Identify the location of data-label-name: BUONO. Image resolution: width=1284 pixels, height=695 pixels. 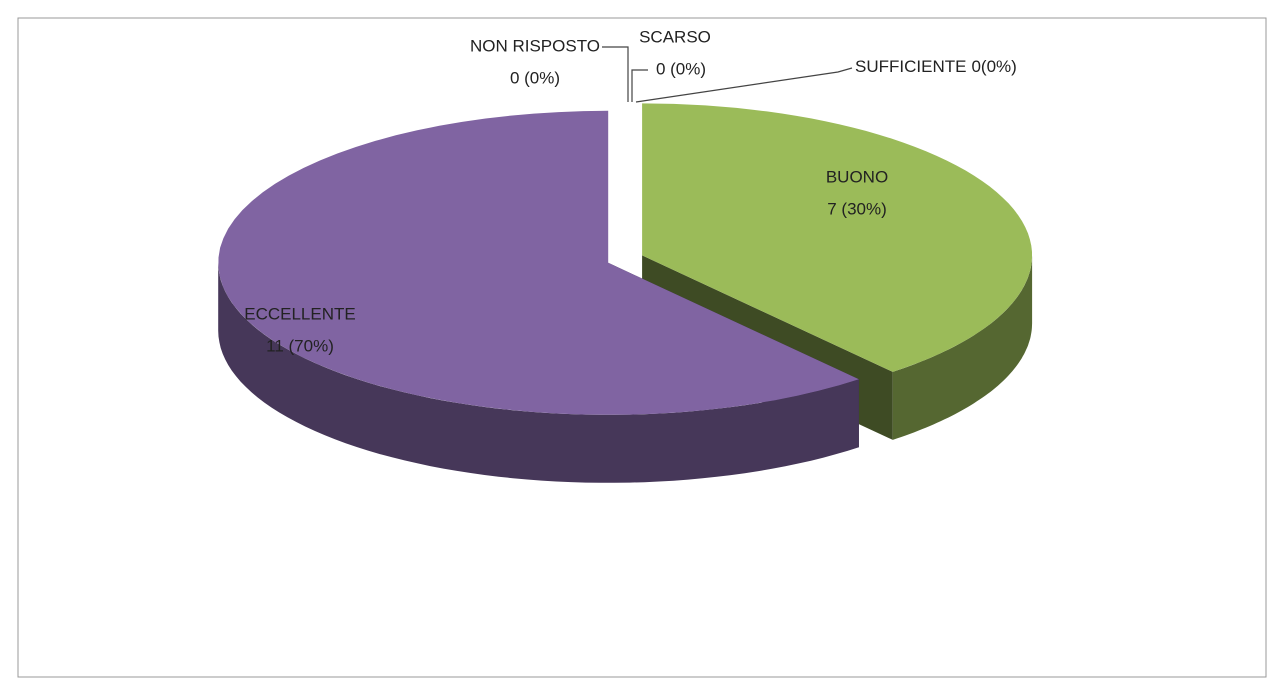
(857, 176).